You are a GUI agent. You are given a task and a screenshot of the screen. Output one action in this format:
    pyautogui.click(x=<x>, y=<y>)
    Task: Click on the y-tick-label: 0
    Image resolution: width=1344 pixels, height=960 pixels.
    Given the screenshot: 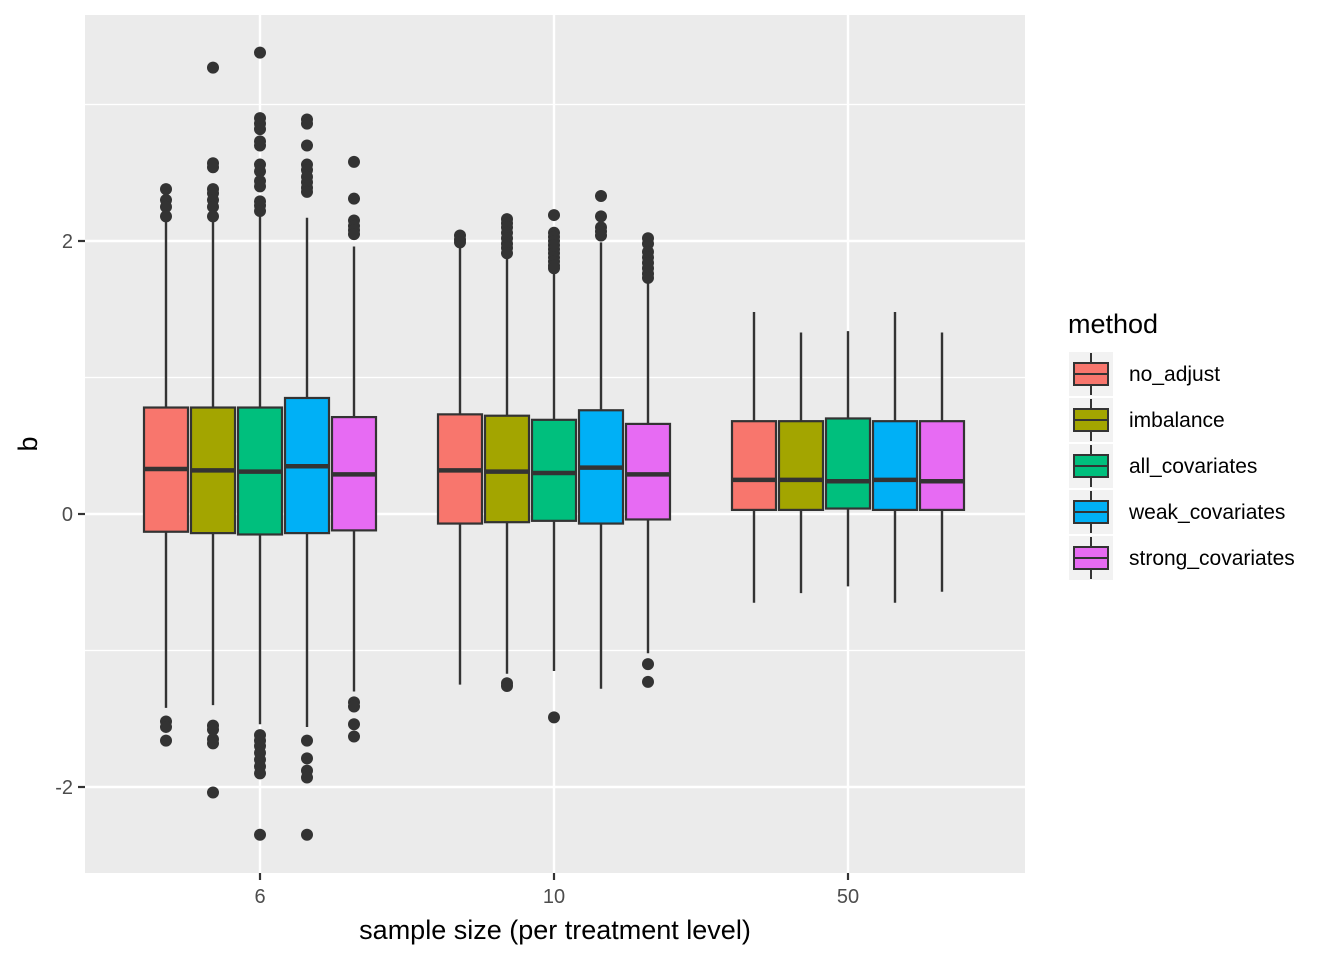 What is the action you would take?
    pyautogui.click(x=67, y=515)
    